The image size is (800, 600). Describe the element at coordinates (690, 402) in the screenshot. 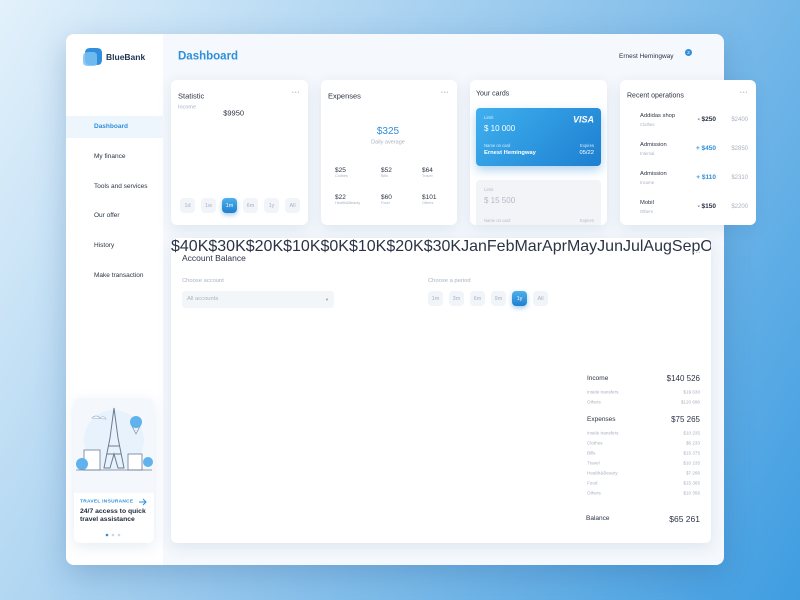

I see `item-amount: $120 696` at that location.